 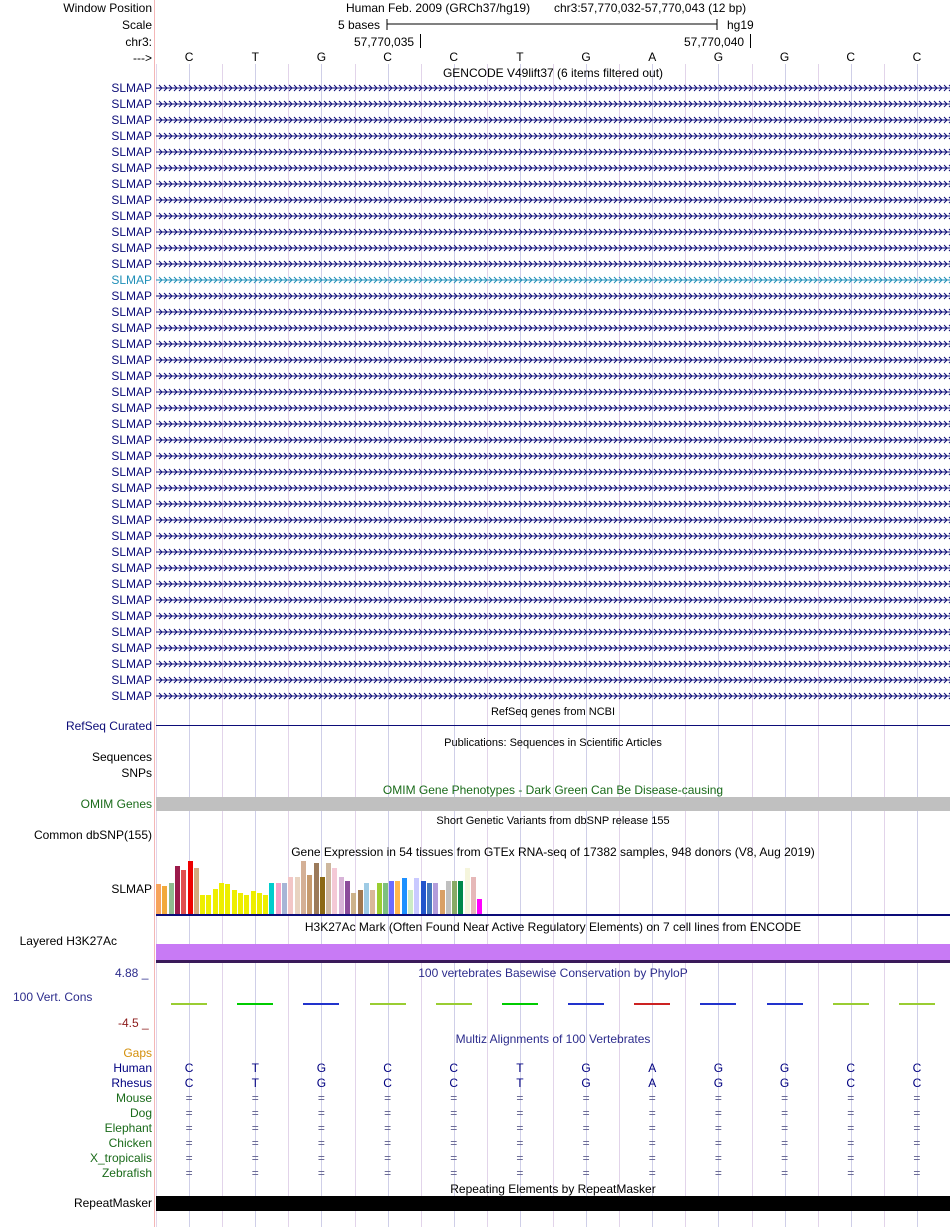 I want to click on refseq-gene-line, so click(x=553, y=725).